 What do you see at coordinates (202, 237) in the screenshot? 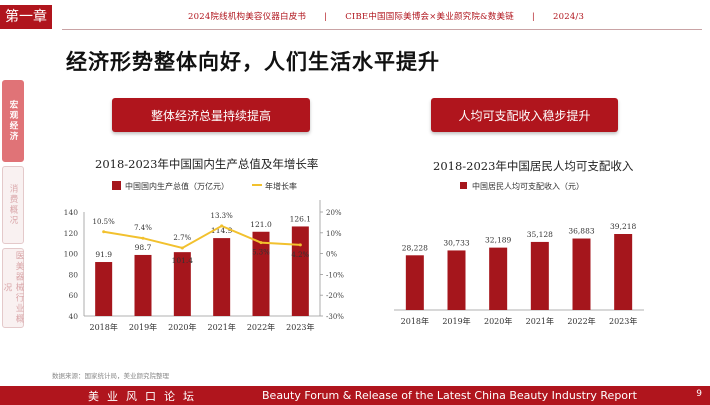
I see `growth-rate-line` at bounding box center [202, 237].